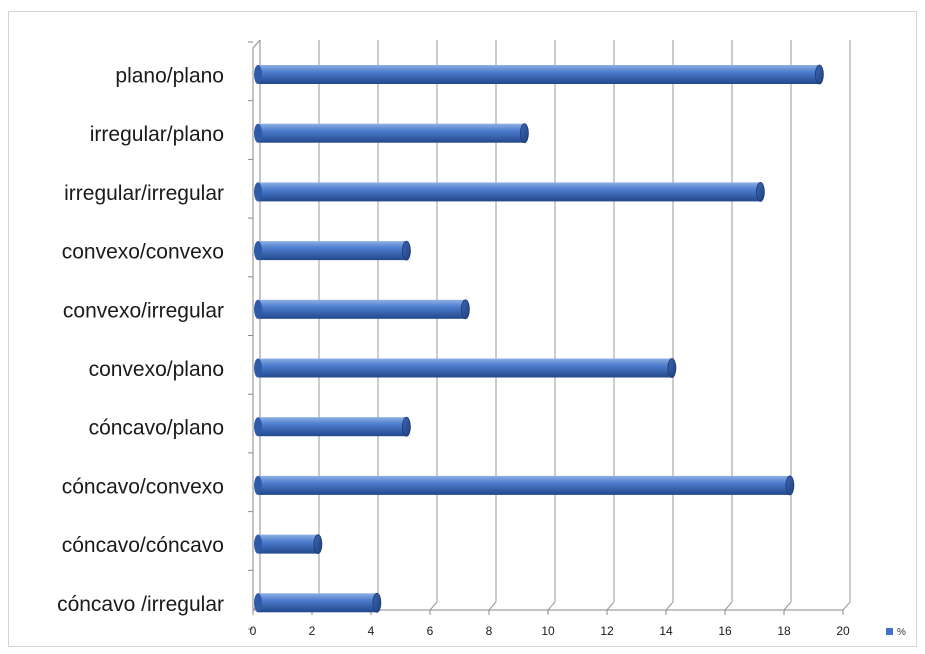  What do you see at coordinates (156, 369) in the screenshot?
I see `category-label: convexo/plano` at bounding box center [156, 369].